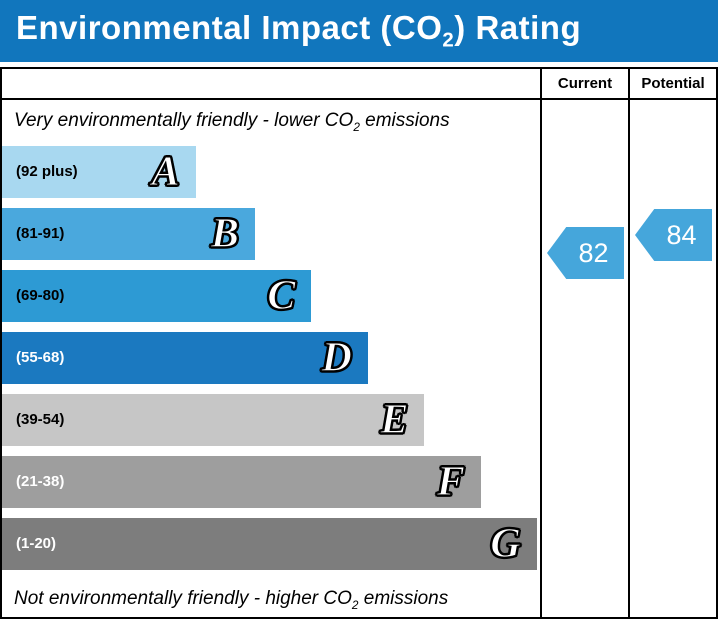 Image resolution: width=718 pixels, height=619 pixels. Describe the element at coordinates (336, 357) in the screenshot. I see `band-d-letter: D` at that location.